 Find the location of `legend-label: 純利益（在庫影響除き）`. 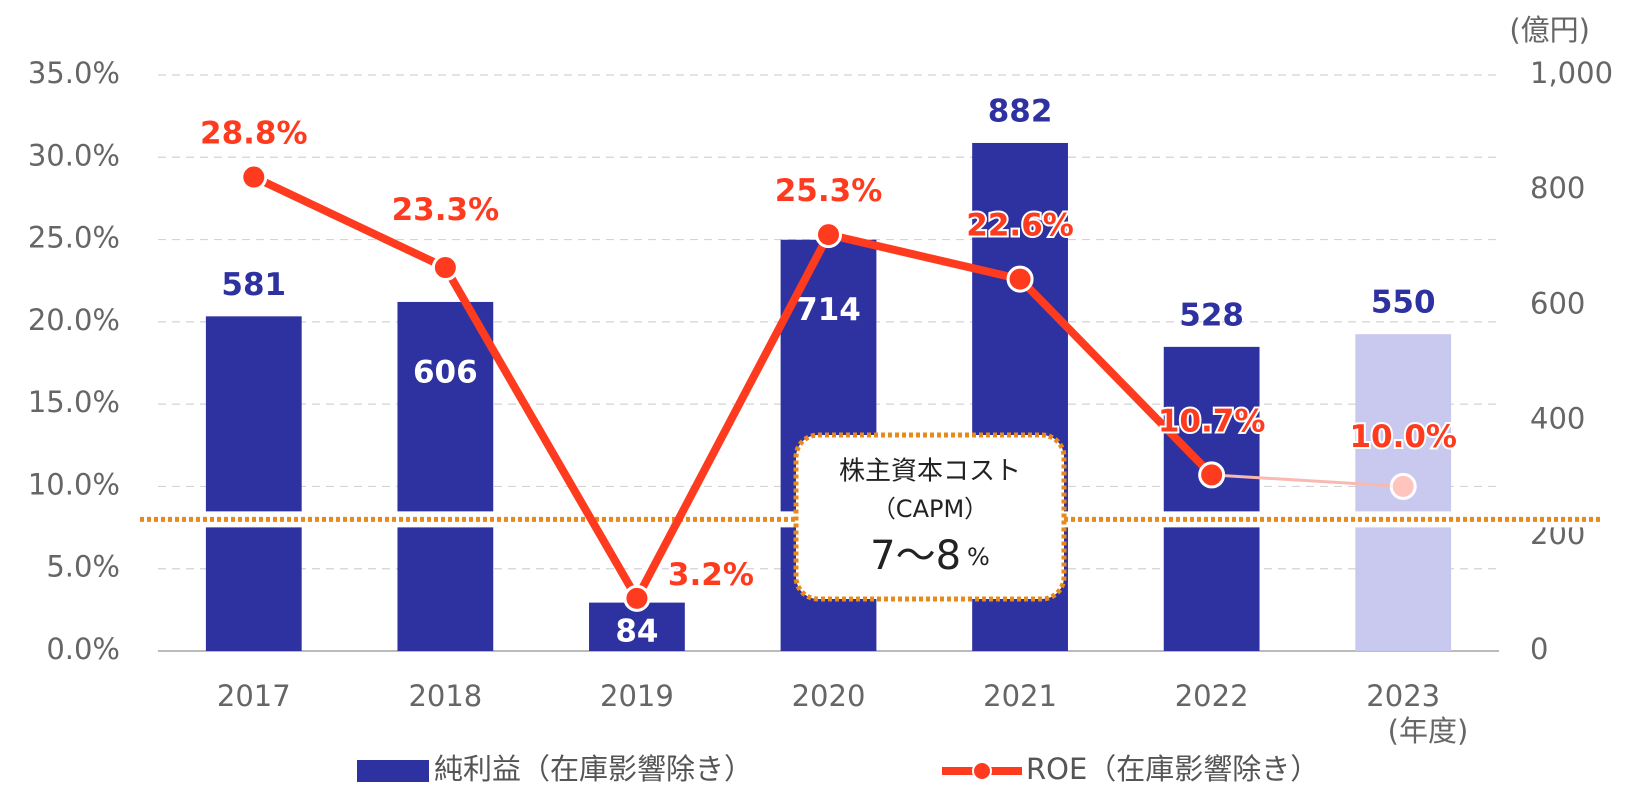

legend-label: 純利益（在庫影響除き） is located at coordinates (593, 769).